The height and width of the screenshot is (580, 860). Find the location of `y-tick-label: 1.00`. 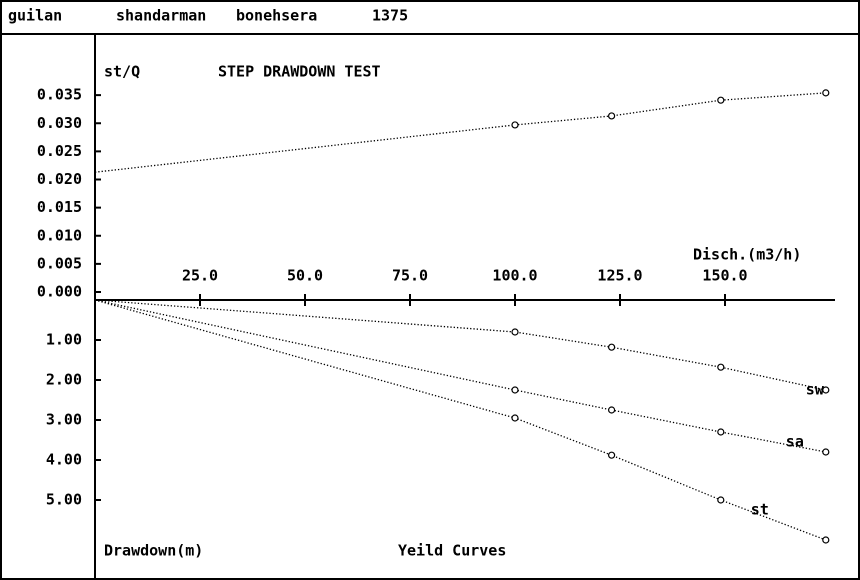

y-tick-label: 1.00 is located at coordinates (64, 340).